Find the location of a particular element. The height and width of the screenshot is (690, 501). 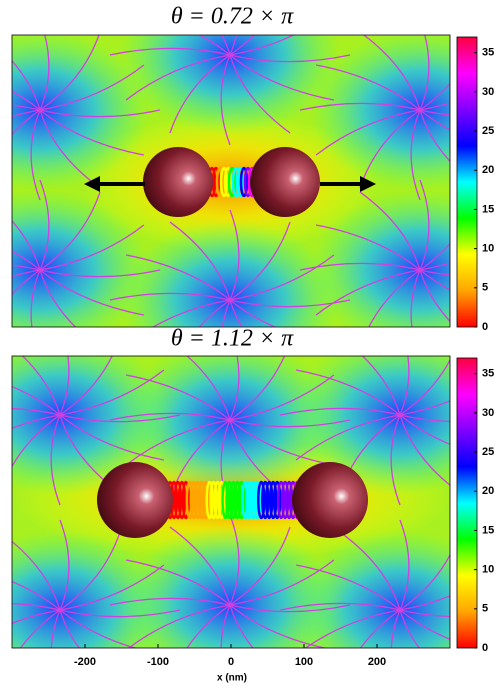

arrow is located at coordinates (114, 184).